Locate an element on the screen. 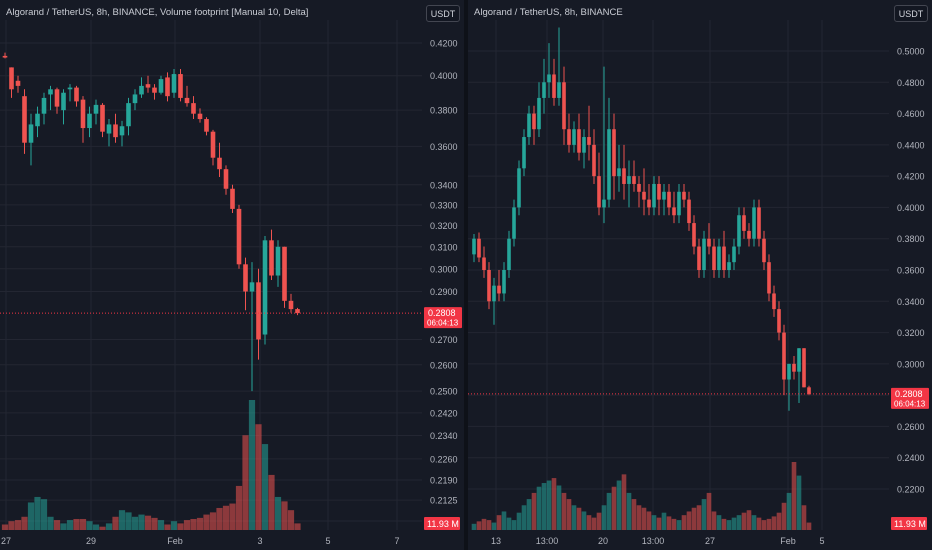  right-legend-title: Algorand / TetherUS, 8h, BINANCE is located at coordinates (548, 12).